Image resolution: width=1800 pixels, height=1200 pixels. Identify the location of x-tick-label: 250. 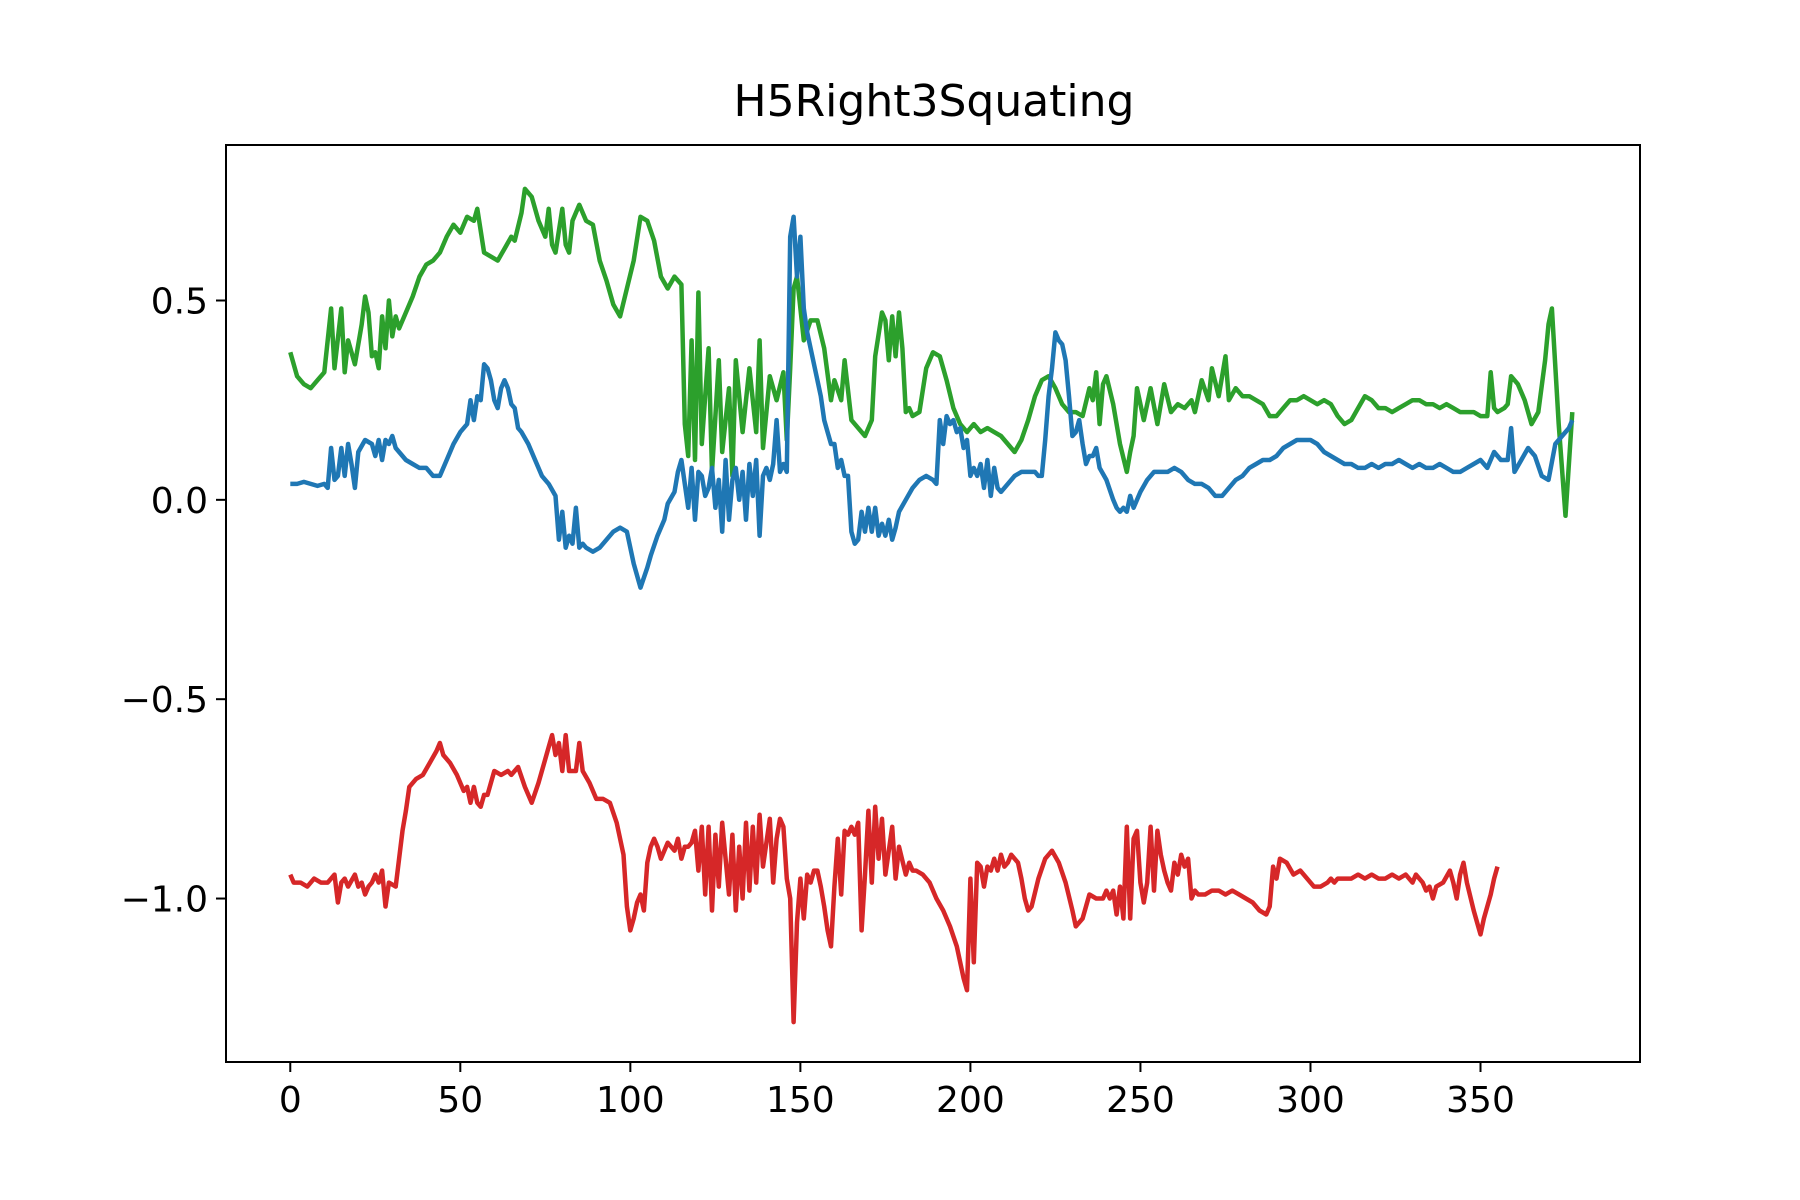
(1140, 1100).